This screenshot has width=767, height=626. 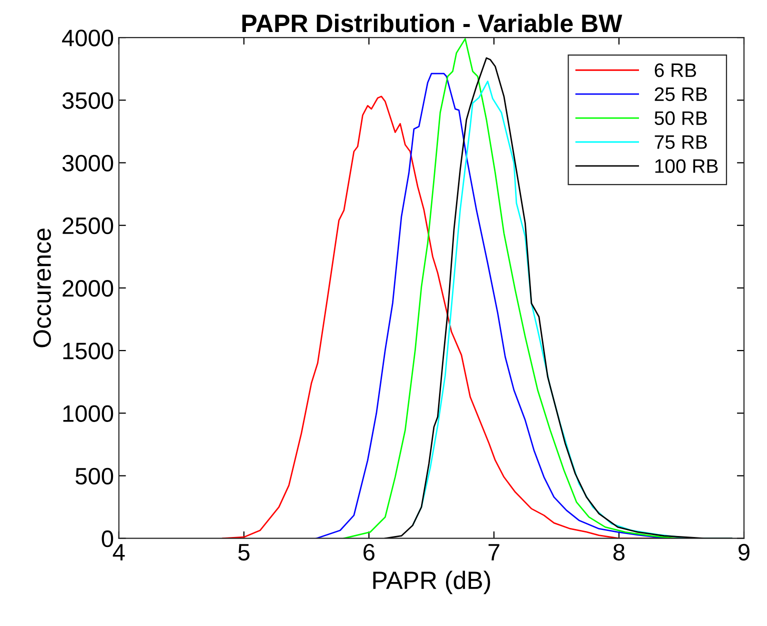 I want to click on x-tick-label: 8, so click(x=619, y=552).